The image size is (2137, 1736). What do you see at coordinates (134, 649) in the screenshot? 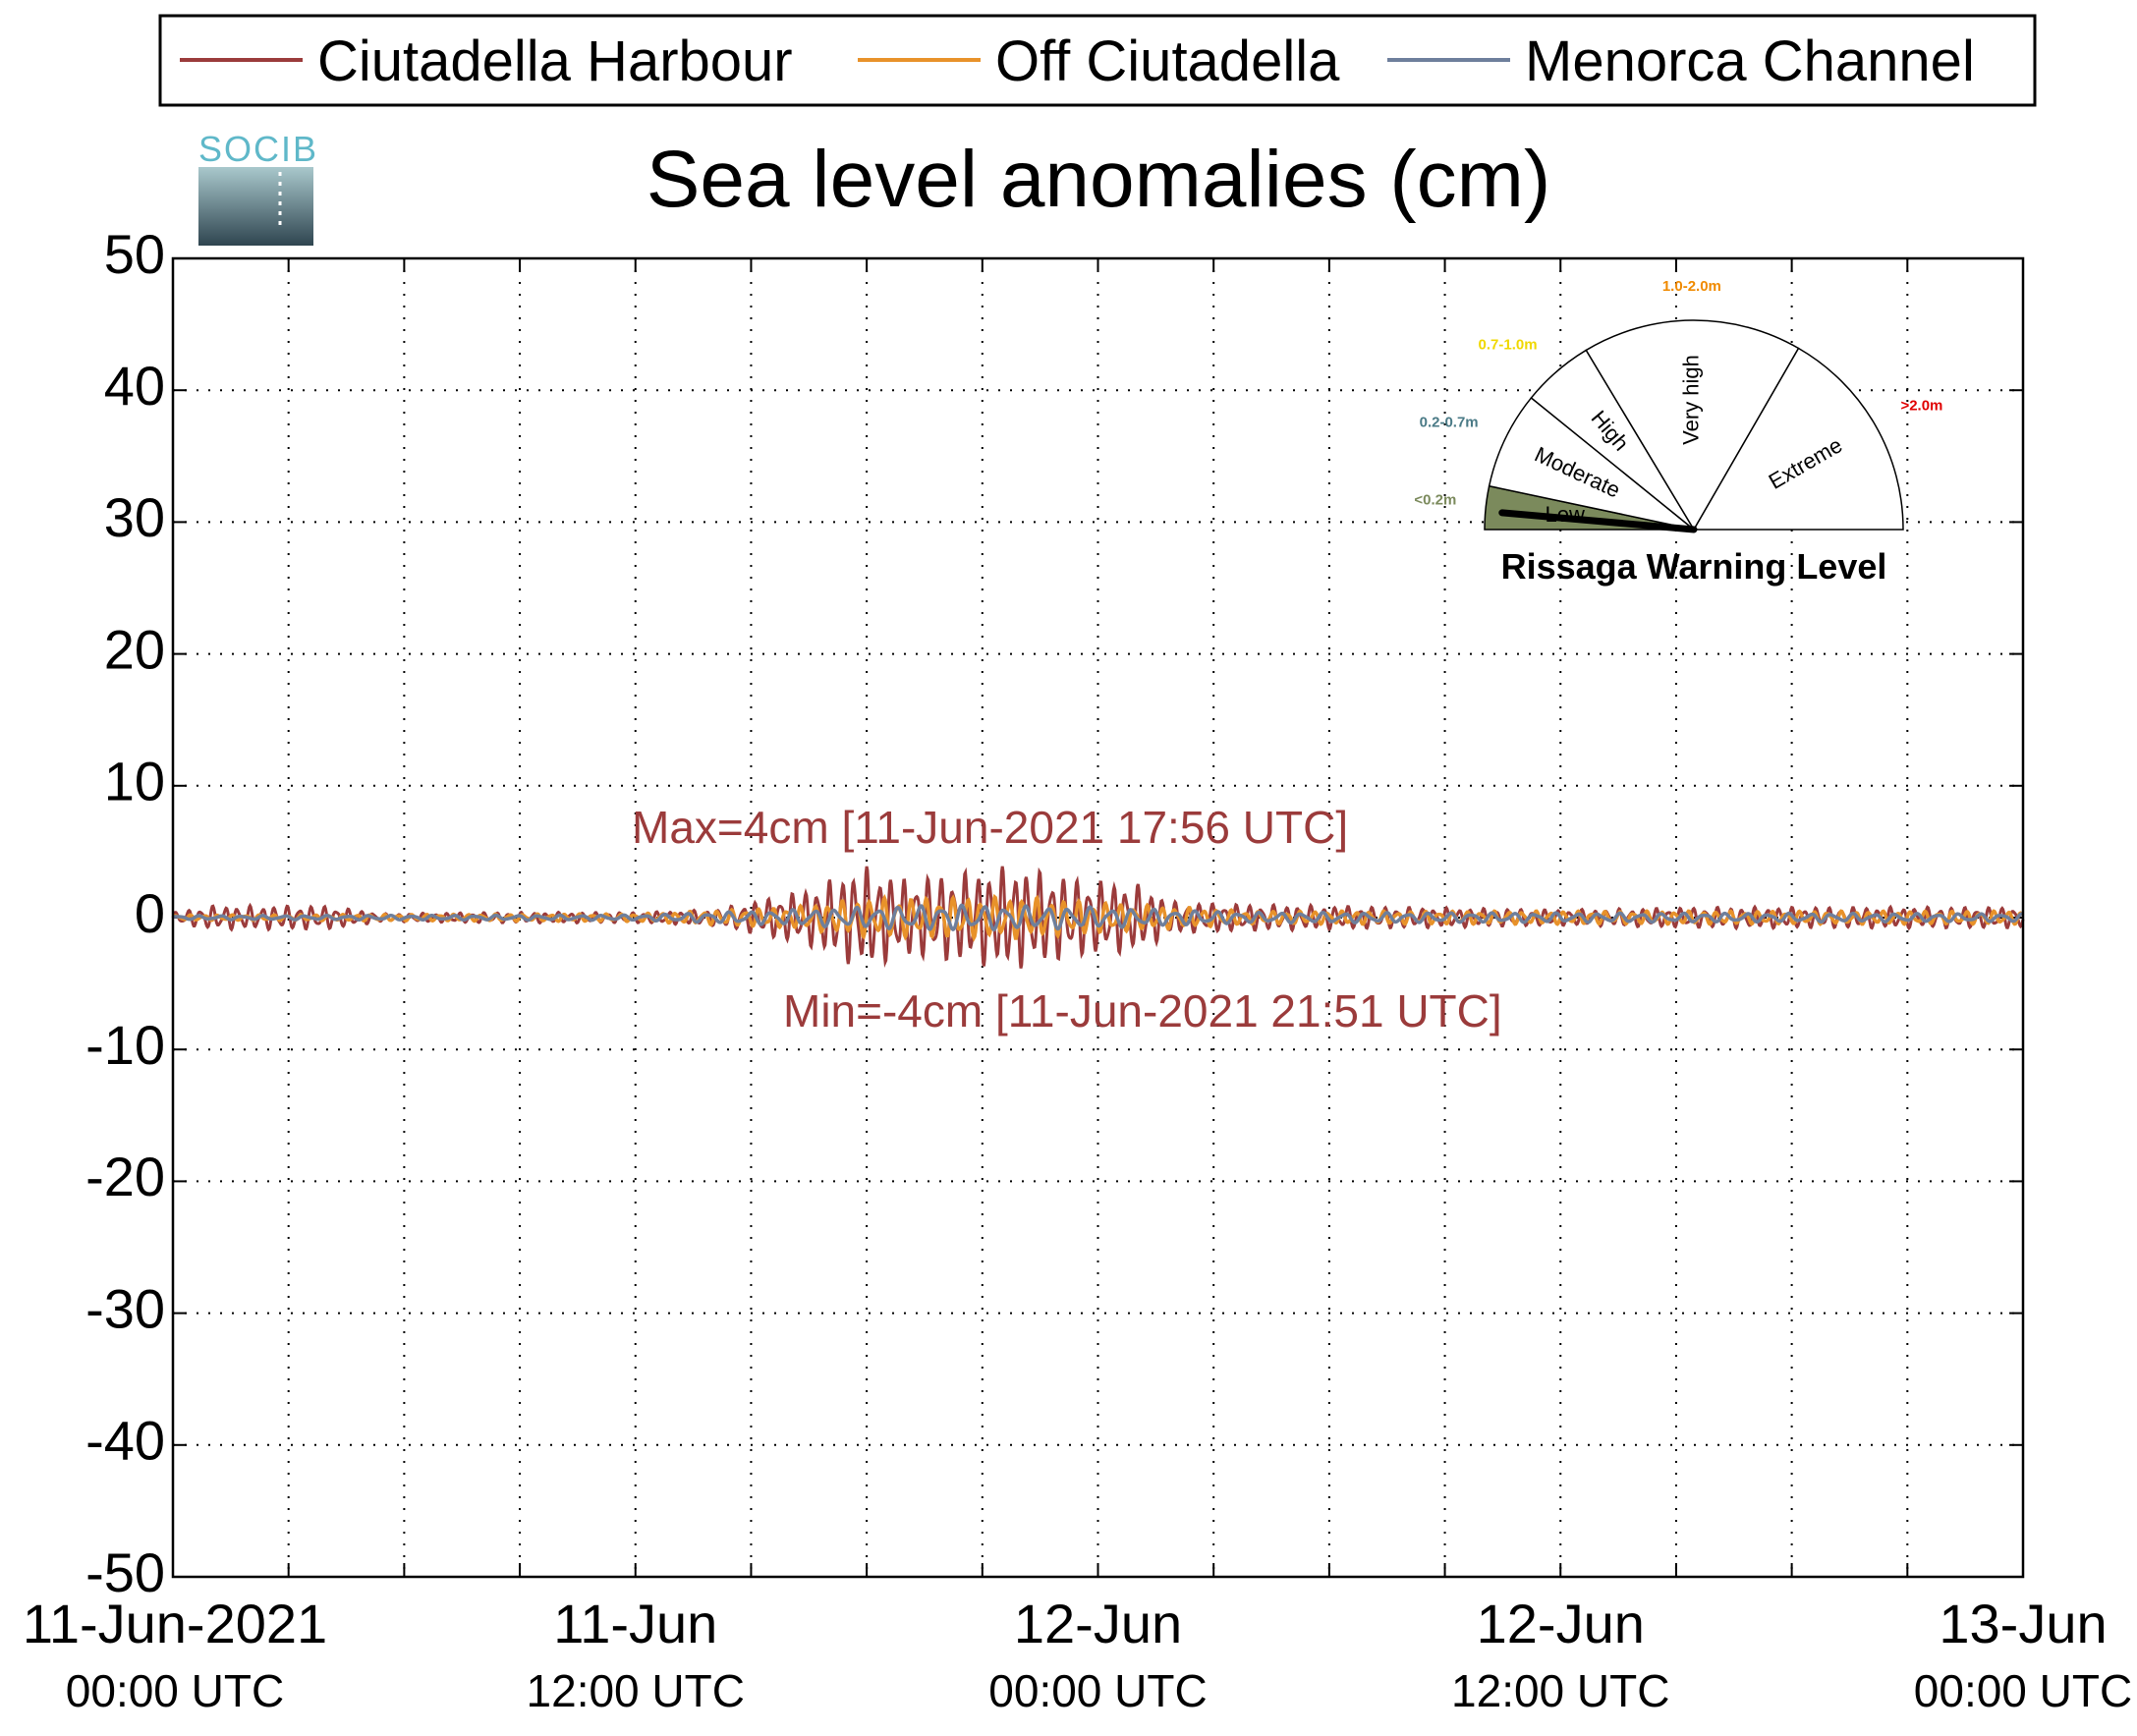
I see `y-tick-label: 20` at bounding box center [134, 649].